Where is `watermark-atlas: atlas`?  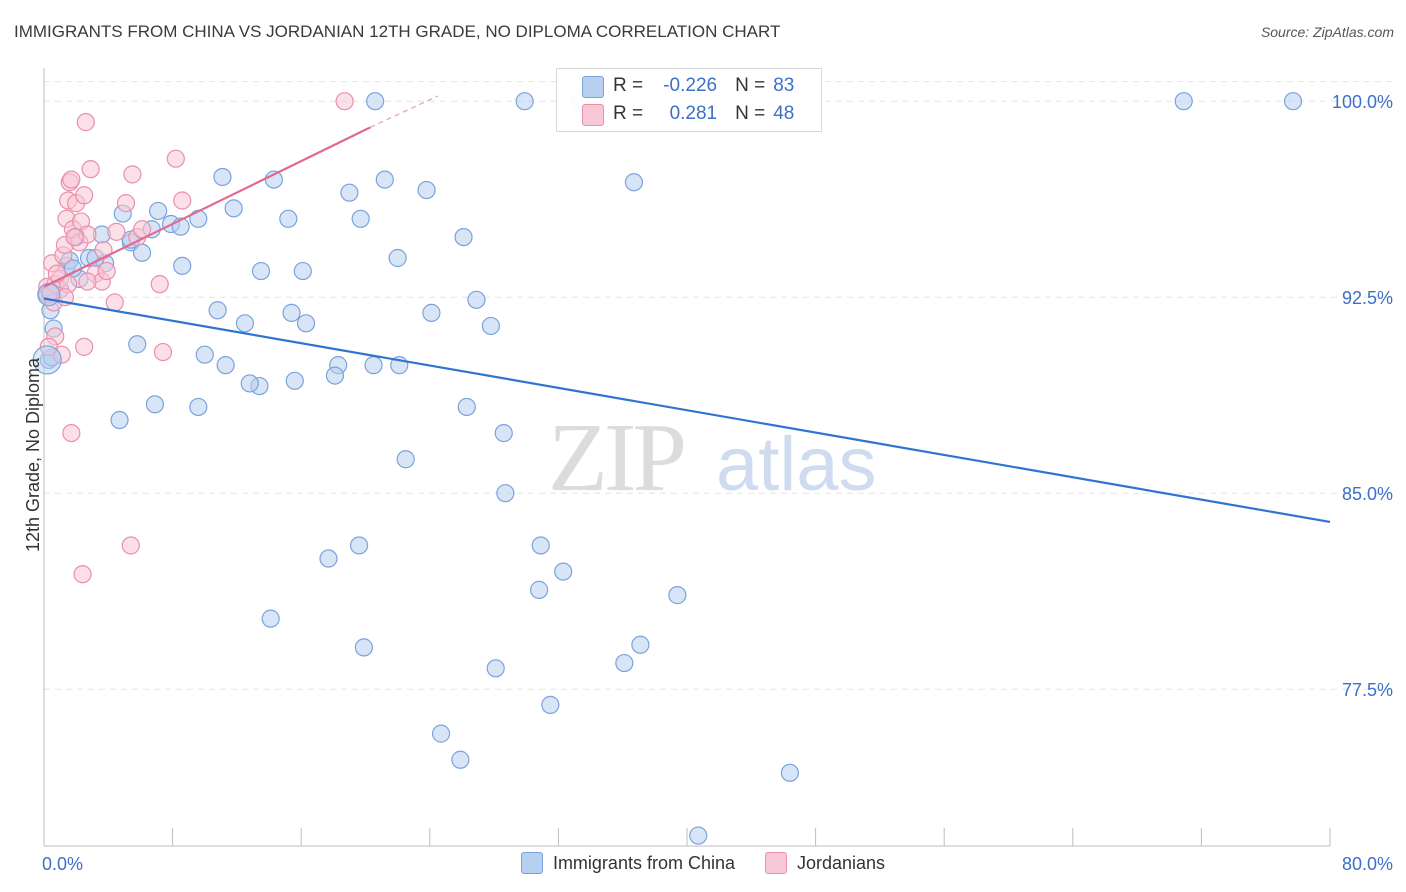 watermark-atlas: atlas is located at coordinates (796, 464).